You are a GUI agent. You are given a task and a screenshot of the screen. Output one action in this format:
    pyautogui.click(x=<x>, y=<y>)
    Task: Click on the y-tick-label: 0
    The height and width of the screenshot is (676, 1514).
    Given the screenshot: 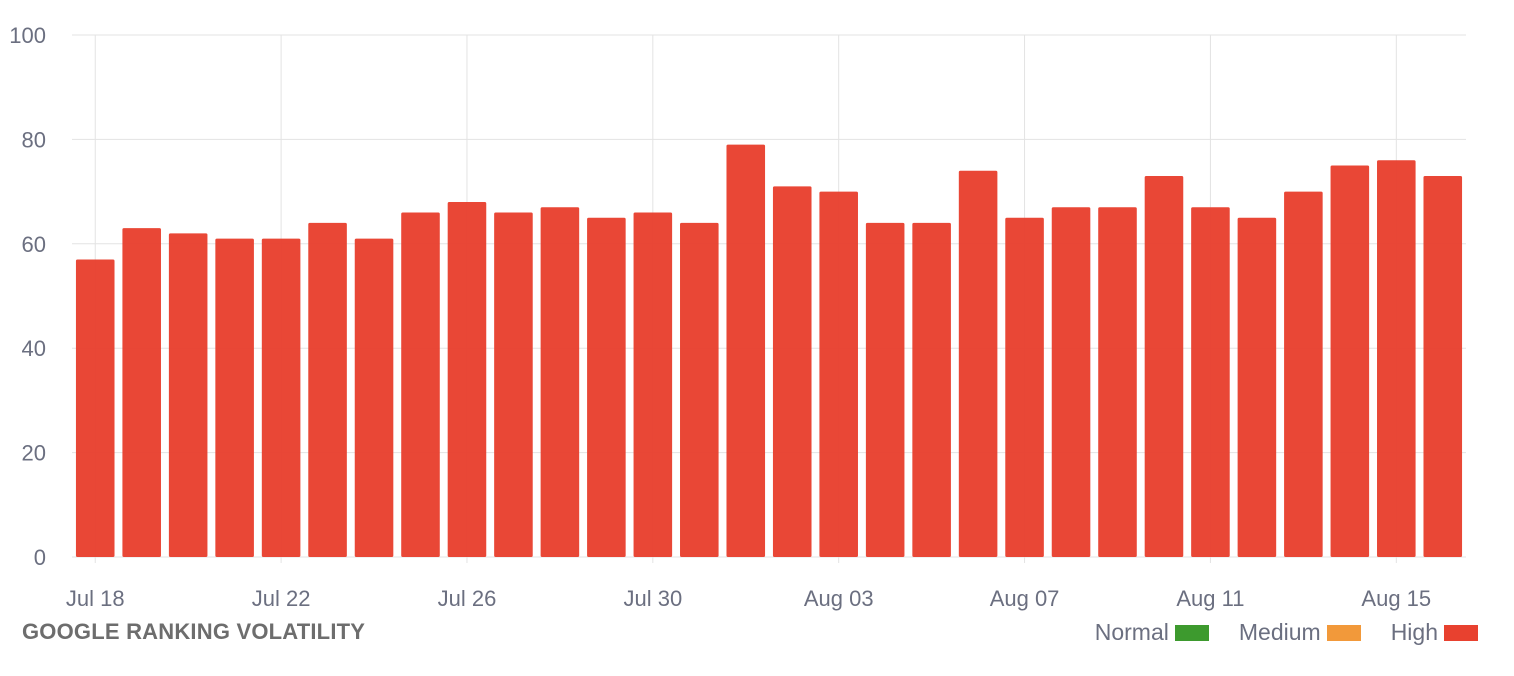 What is the action you would take?
    pyautogui.click(x=40, y=557)
    